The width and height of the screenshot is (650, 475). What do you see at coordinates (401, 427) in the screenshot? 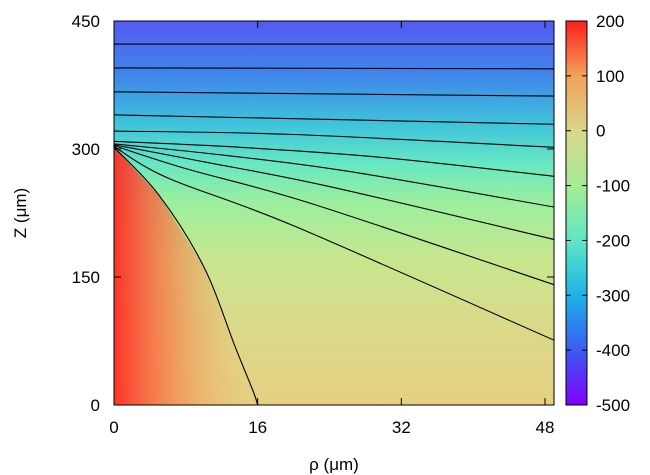
I see `x-tick-label: 32` at bounding box center [401, 427].